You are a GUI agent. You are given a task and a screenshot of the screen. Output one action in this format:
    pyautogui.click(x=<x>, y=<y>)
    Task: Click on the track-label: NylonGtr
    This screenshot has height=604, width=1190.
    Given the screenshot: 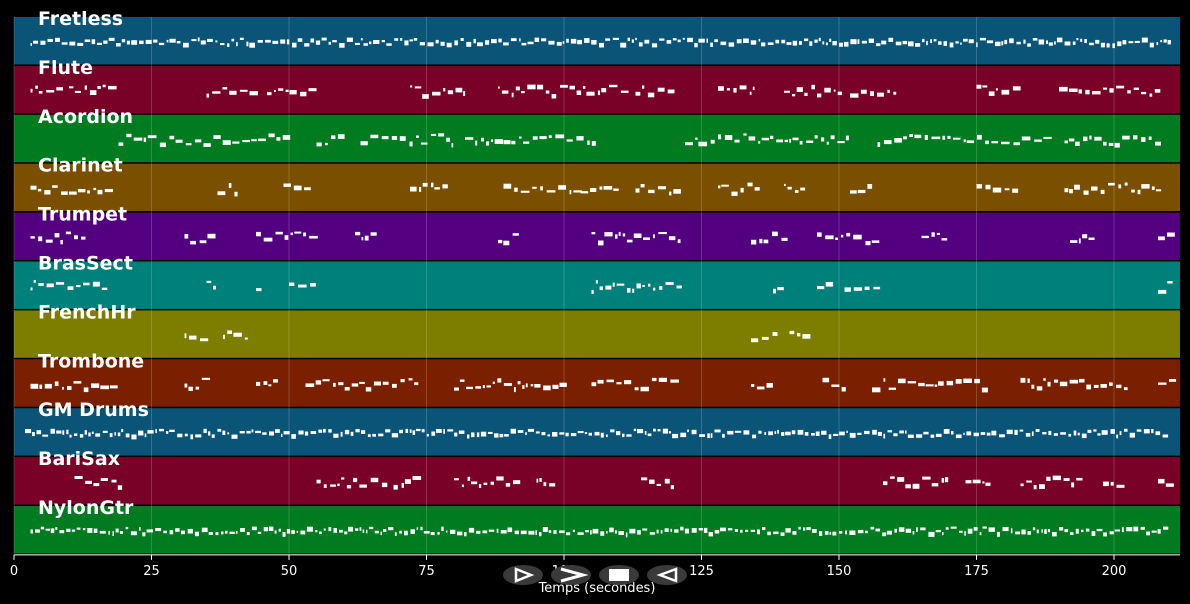 What is the action you would take?
    pyautogui.click(x=86, y=508)
    